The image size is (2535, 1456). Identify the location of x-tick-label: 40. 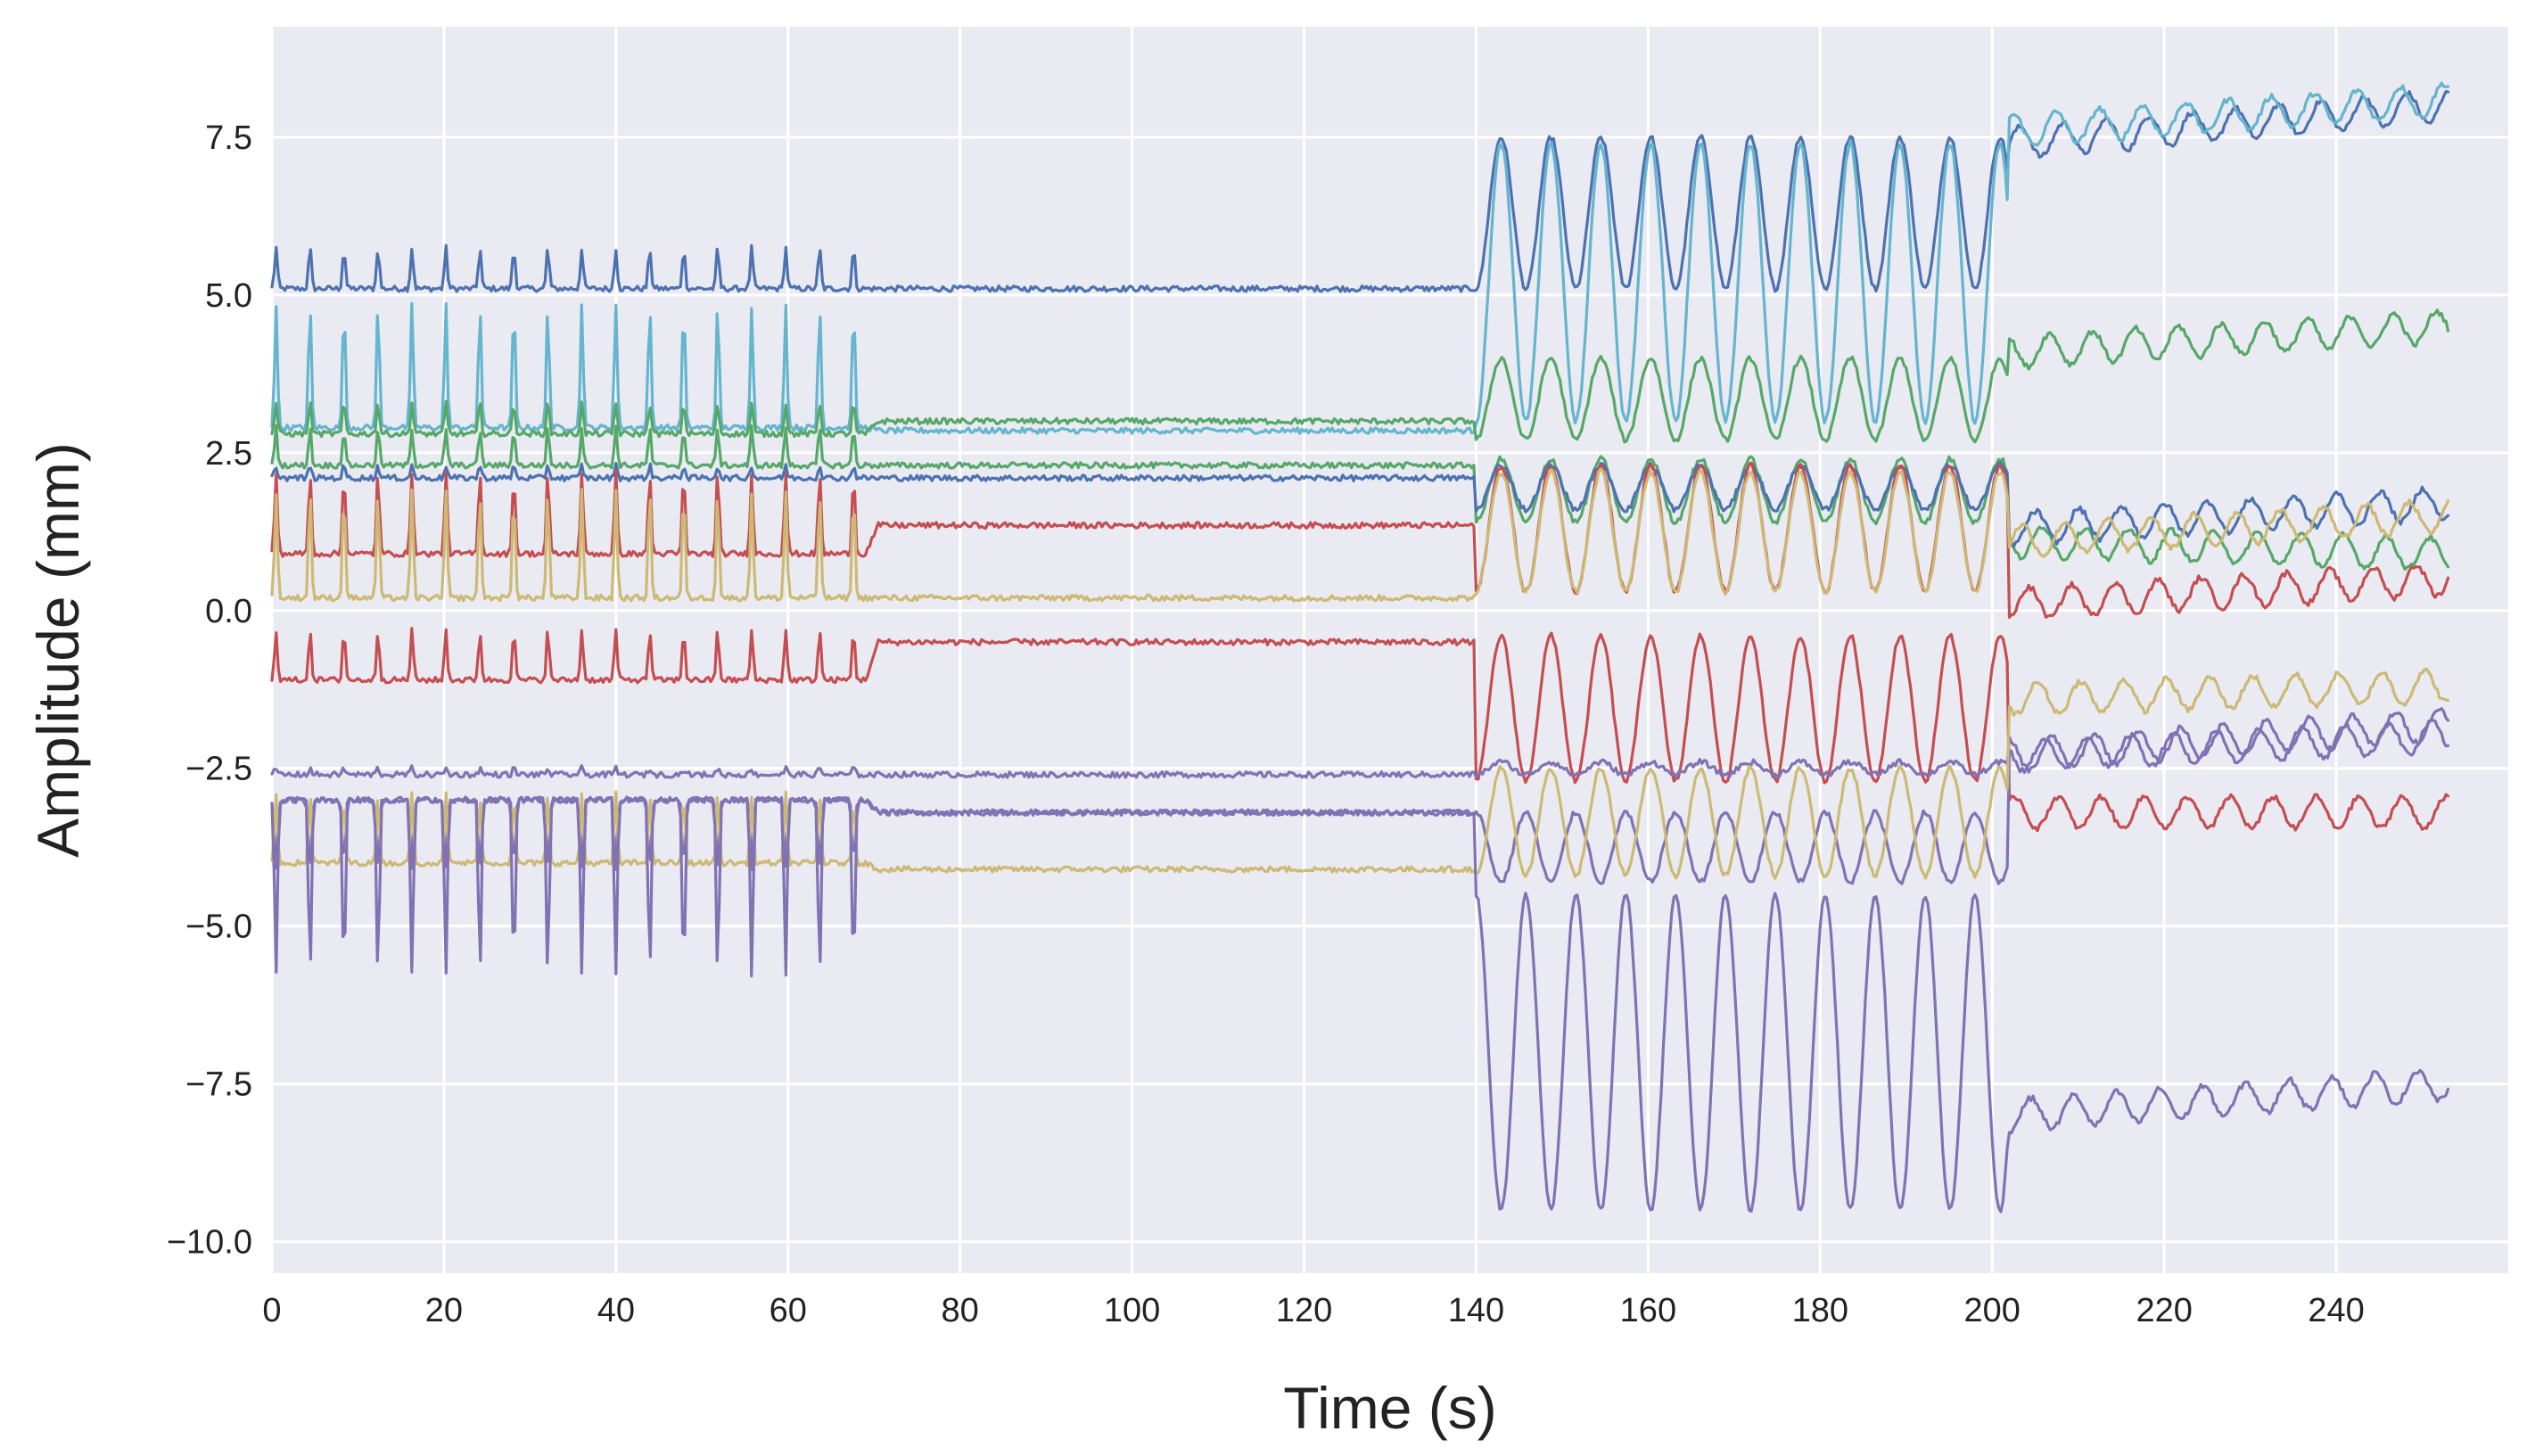
(616, 1310).